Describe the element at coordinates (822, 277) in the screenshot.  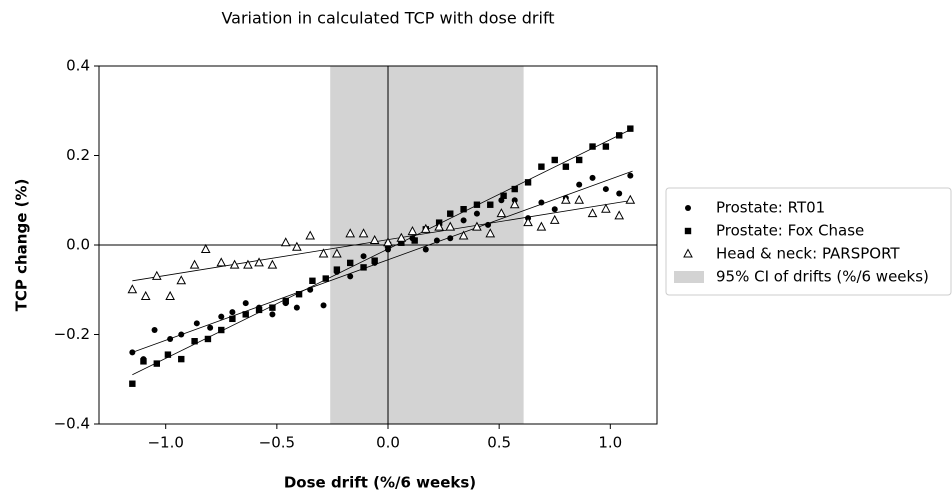
I see `legend-label: 95% CI of drifts (%/6 weeks)` at that location.